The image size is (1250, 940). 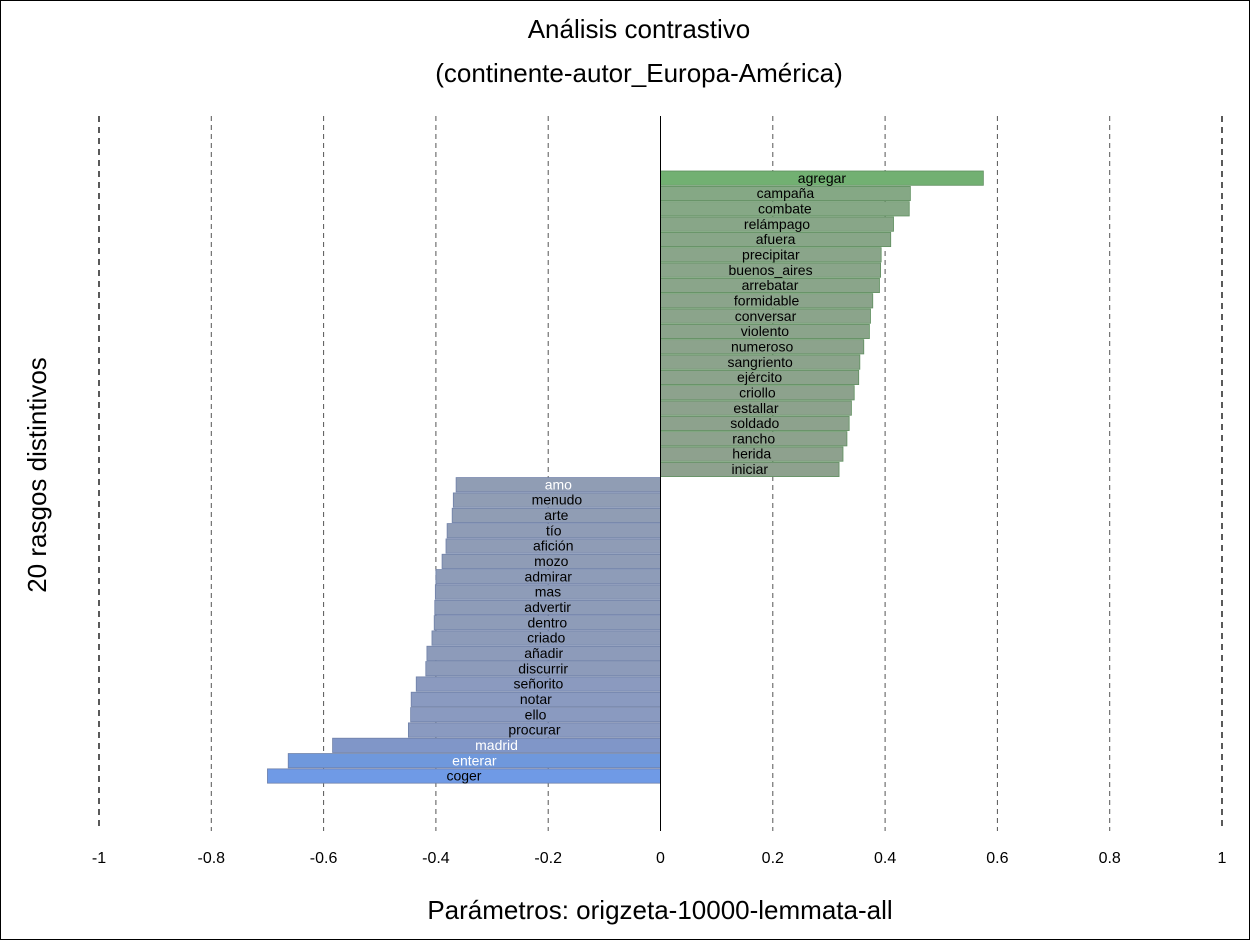 What do you see at coordinates (885, 858) in the screenshot?
I see `x-tick-label-7: 0.4` at bounding box center [885, 858].